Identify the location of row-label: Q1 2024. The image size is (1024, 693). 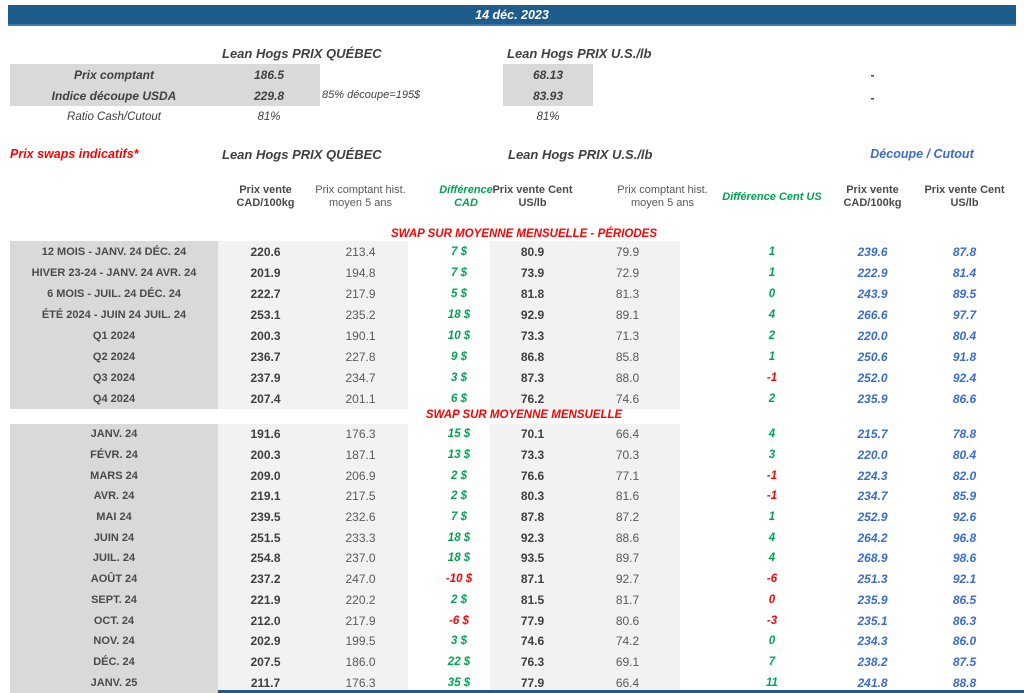
(114, 335).